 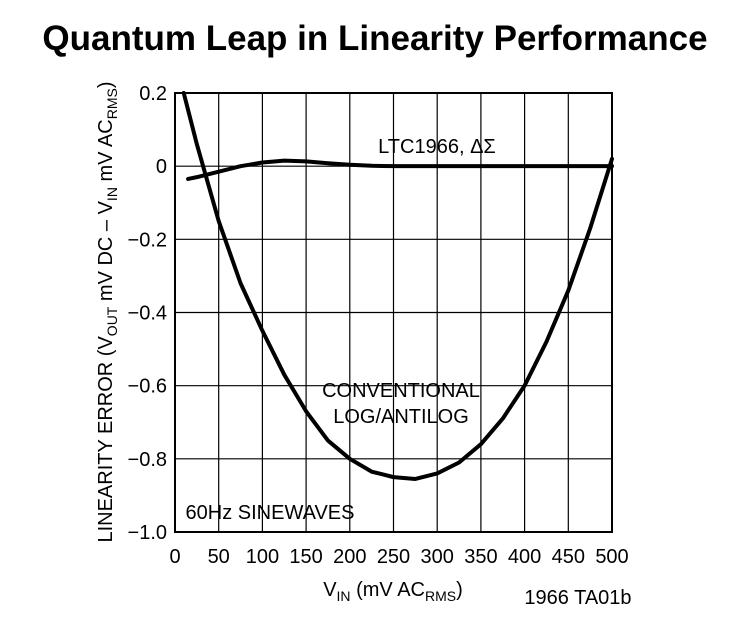 I want to click on x-tick-label: 500, so click(x=611, y=557).